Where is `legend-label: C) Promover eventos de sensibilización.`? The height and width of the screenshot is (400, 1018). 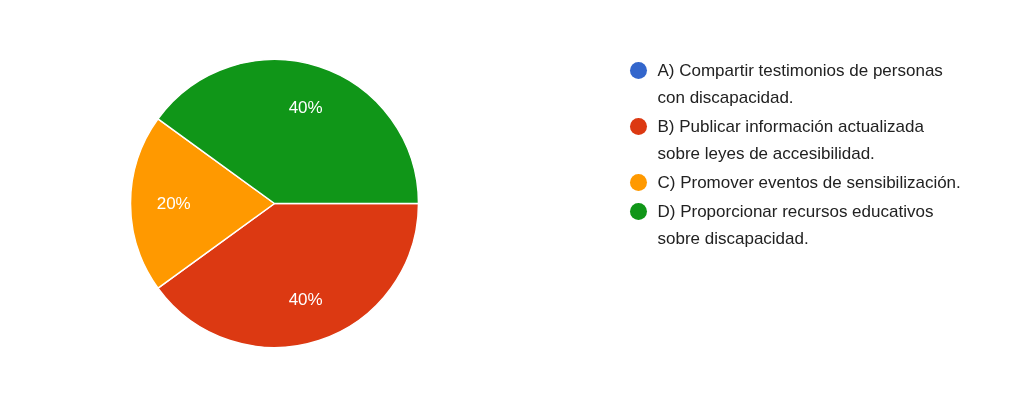
legend-label: C) Promover eventos de sensibilización. is located at coordinates (809, 182).